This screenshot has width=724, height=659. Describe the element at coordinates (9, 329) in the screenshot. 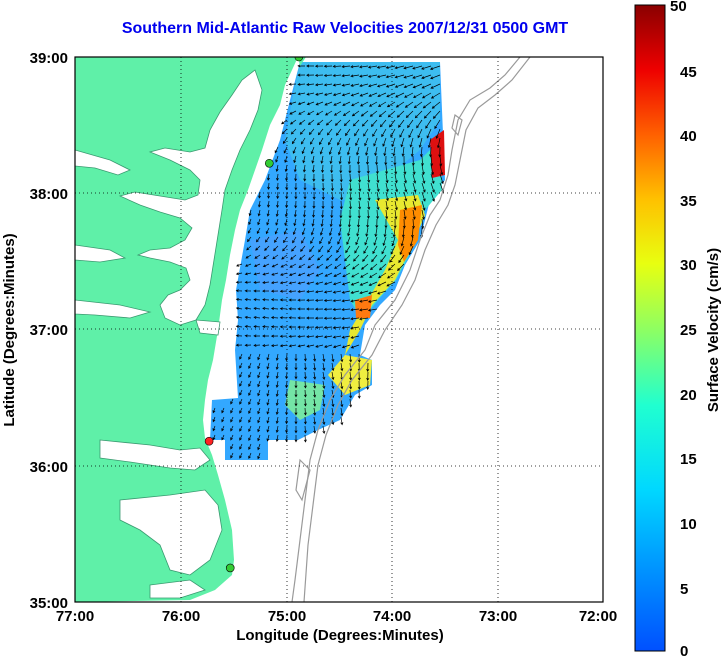

I see `y-axis-label: Latitude (Degrees:Minutes)` at that location.